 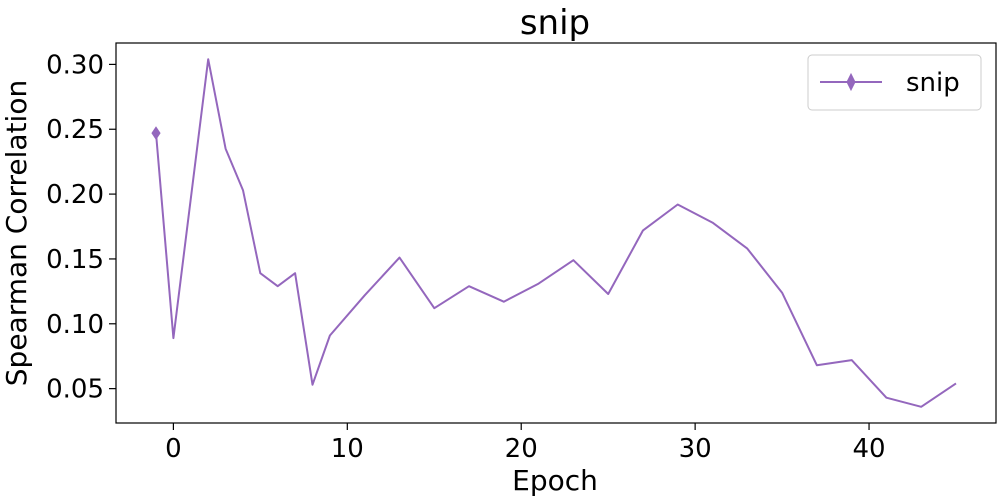 What do you see at coordinates (75, 130) in the screenshot?
I see `y-tick-label: 0.25` at bounding box center [75, 130].